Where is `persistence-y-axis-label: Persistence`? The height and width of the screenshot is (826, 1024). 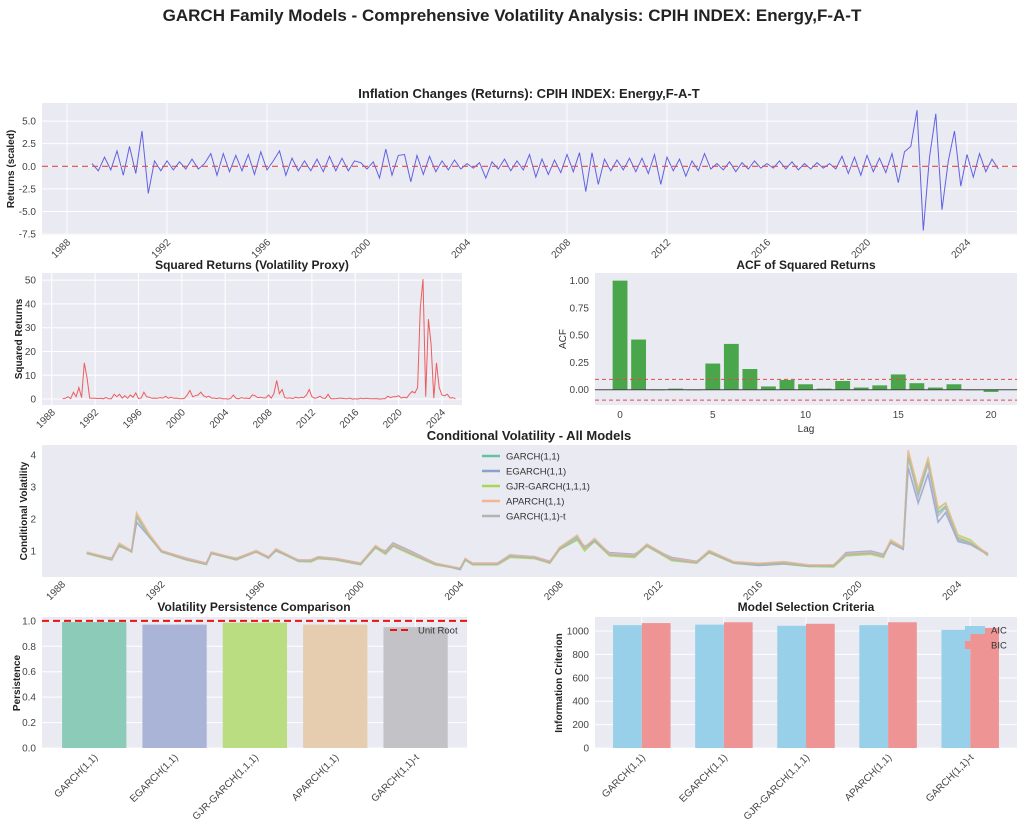 persistence-y-axis-label: Persistence is located at coordinates (17, 682).